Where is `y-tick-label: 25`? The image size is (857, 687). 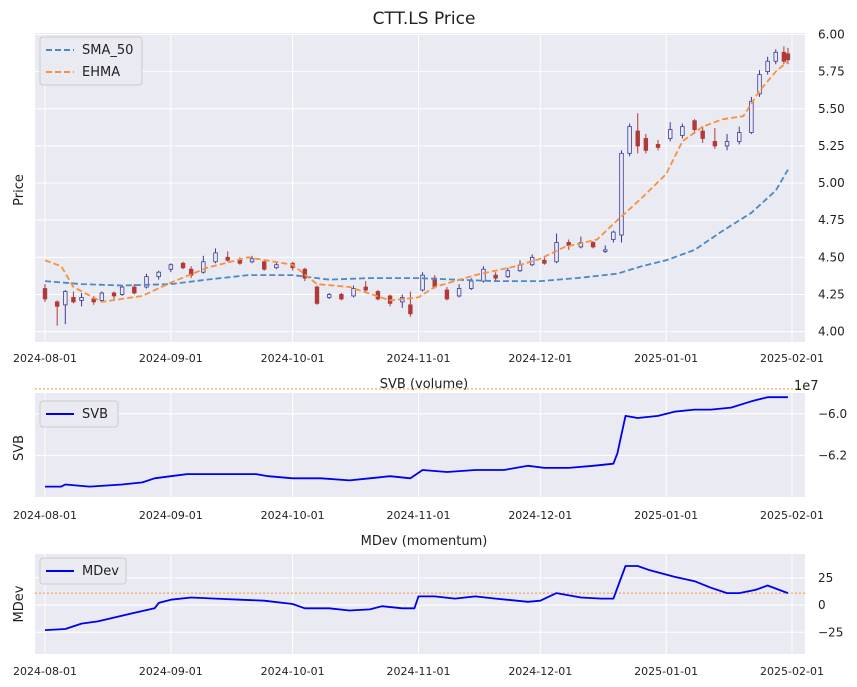
y-tick-label: 25 is located at coordinates (825, 578).